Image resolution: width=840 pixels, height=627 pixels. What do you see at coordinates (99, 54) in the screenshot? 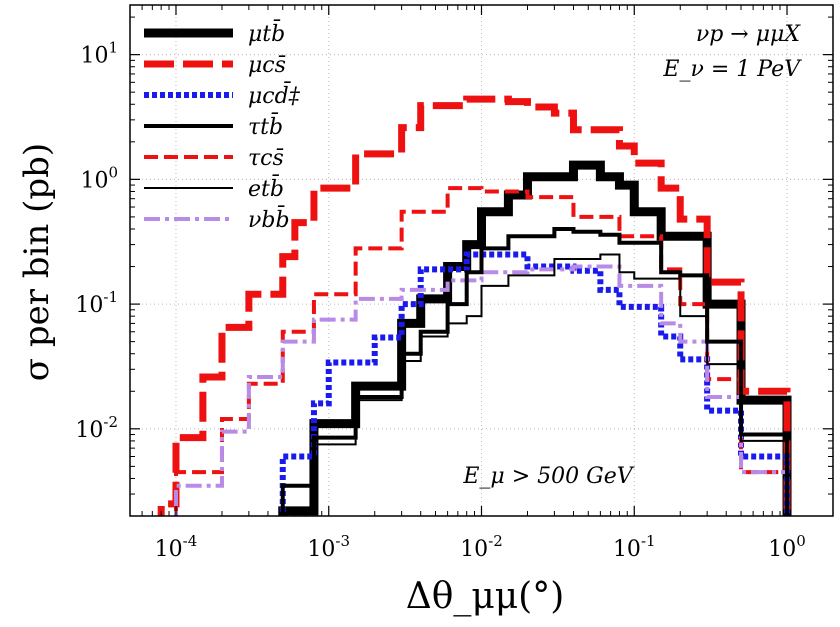
I see `y-tick-label: 10¹` at bounding box center [99, 54].